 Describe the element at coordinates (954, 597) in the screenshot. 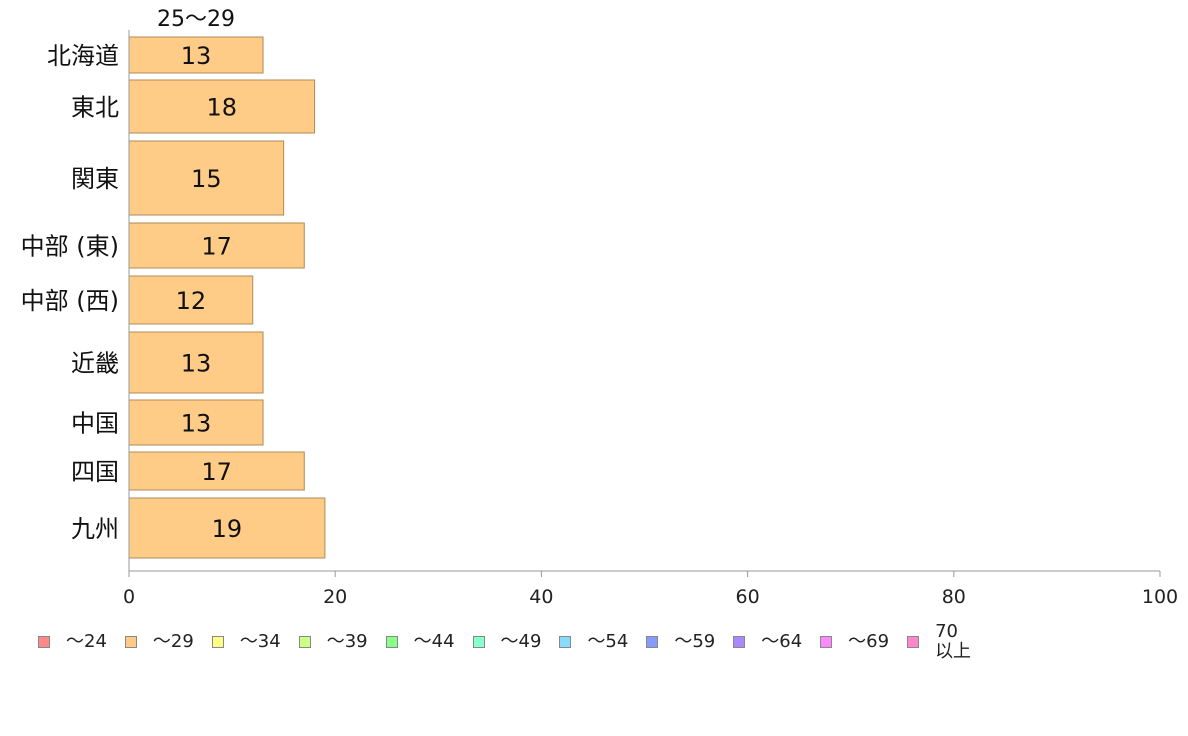

I see `x-tick-label: 80` at that location.